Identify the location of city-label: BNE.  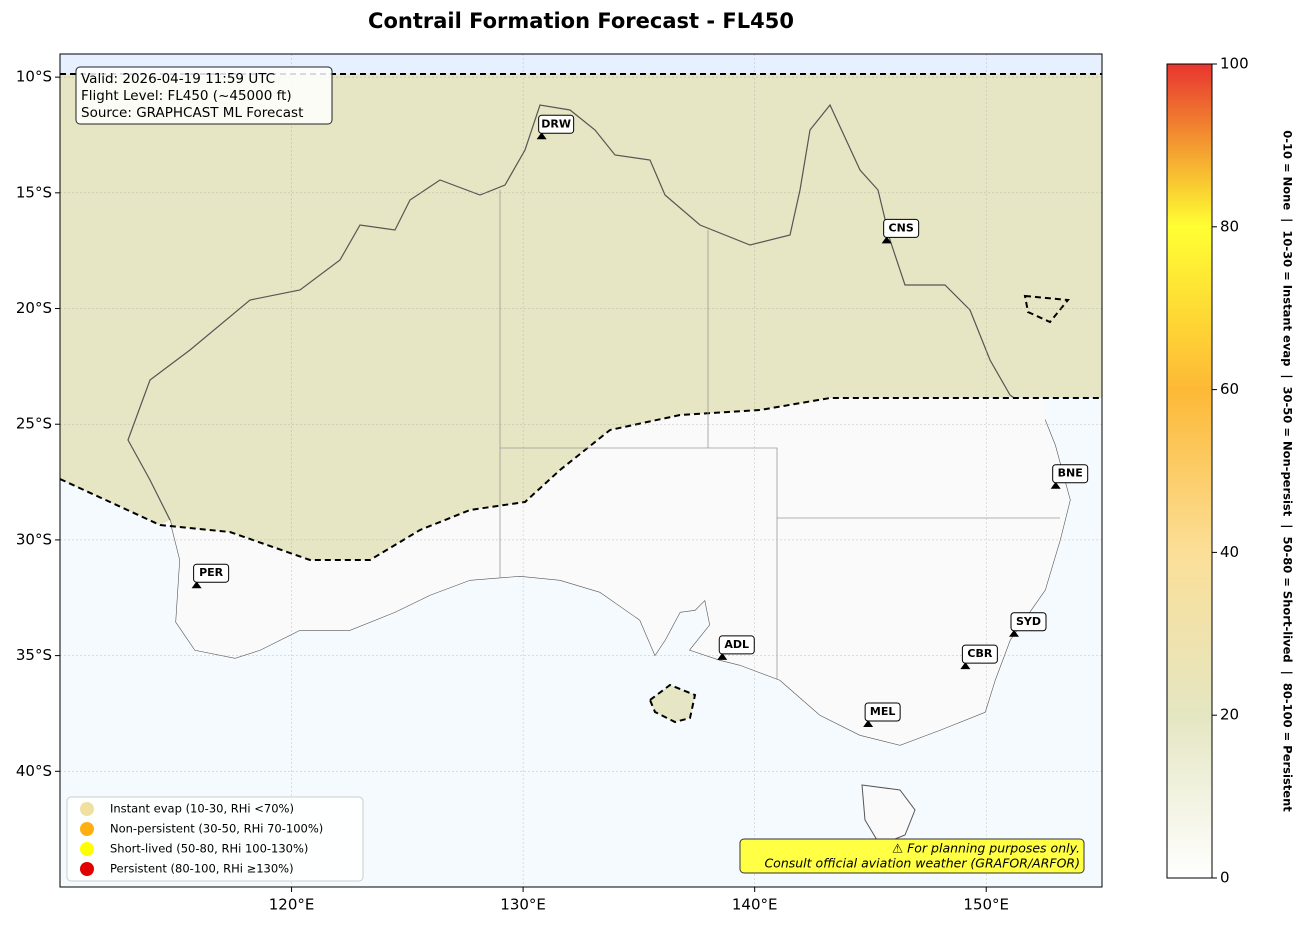
(1070, 473).